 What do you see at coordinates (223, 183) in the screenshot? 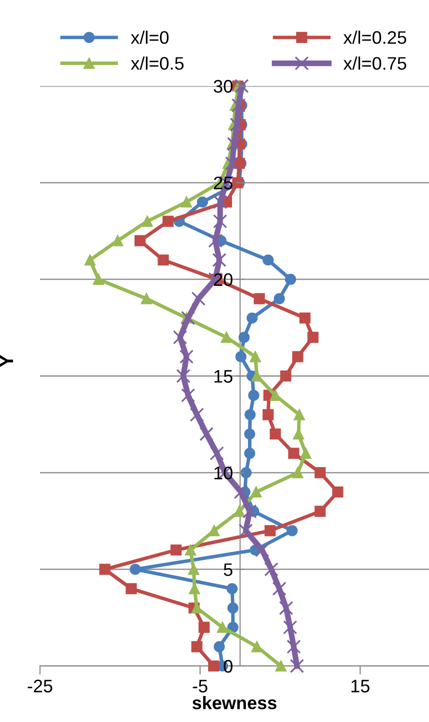
I see `y-tick-label: 25` at bounding box center [223, 183].